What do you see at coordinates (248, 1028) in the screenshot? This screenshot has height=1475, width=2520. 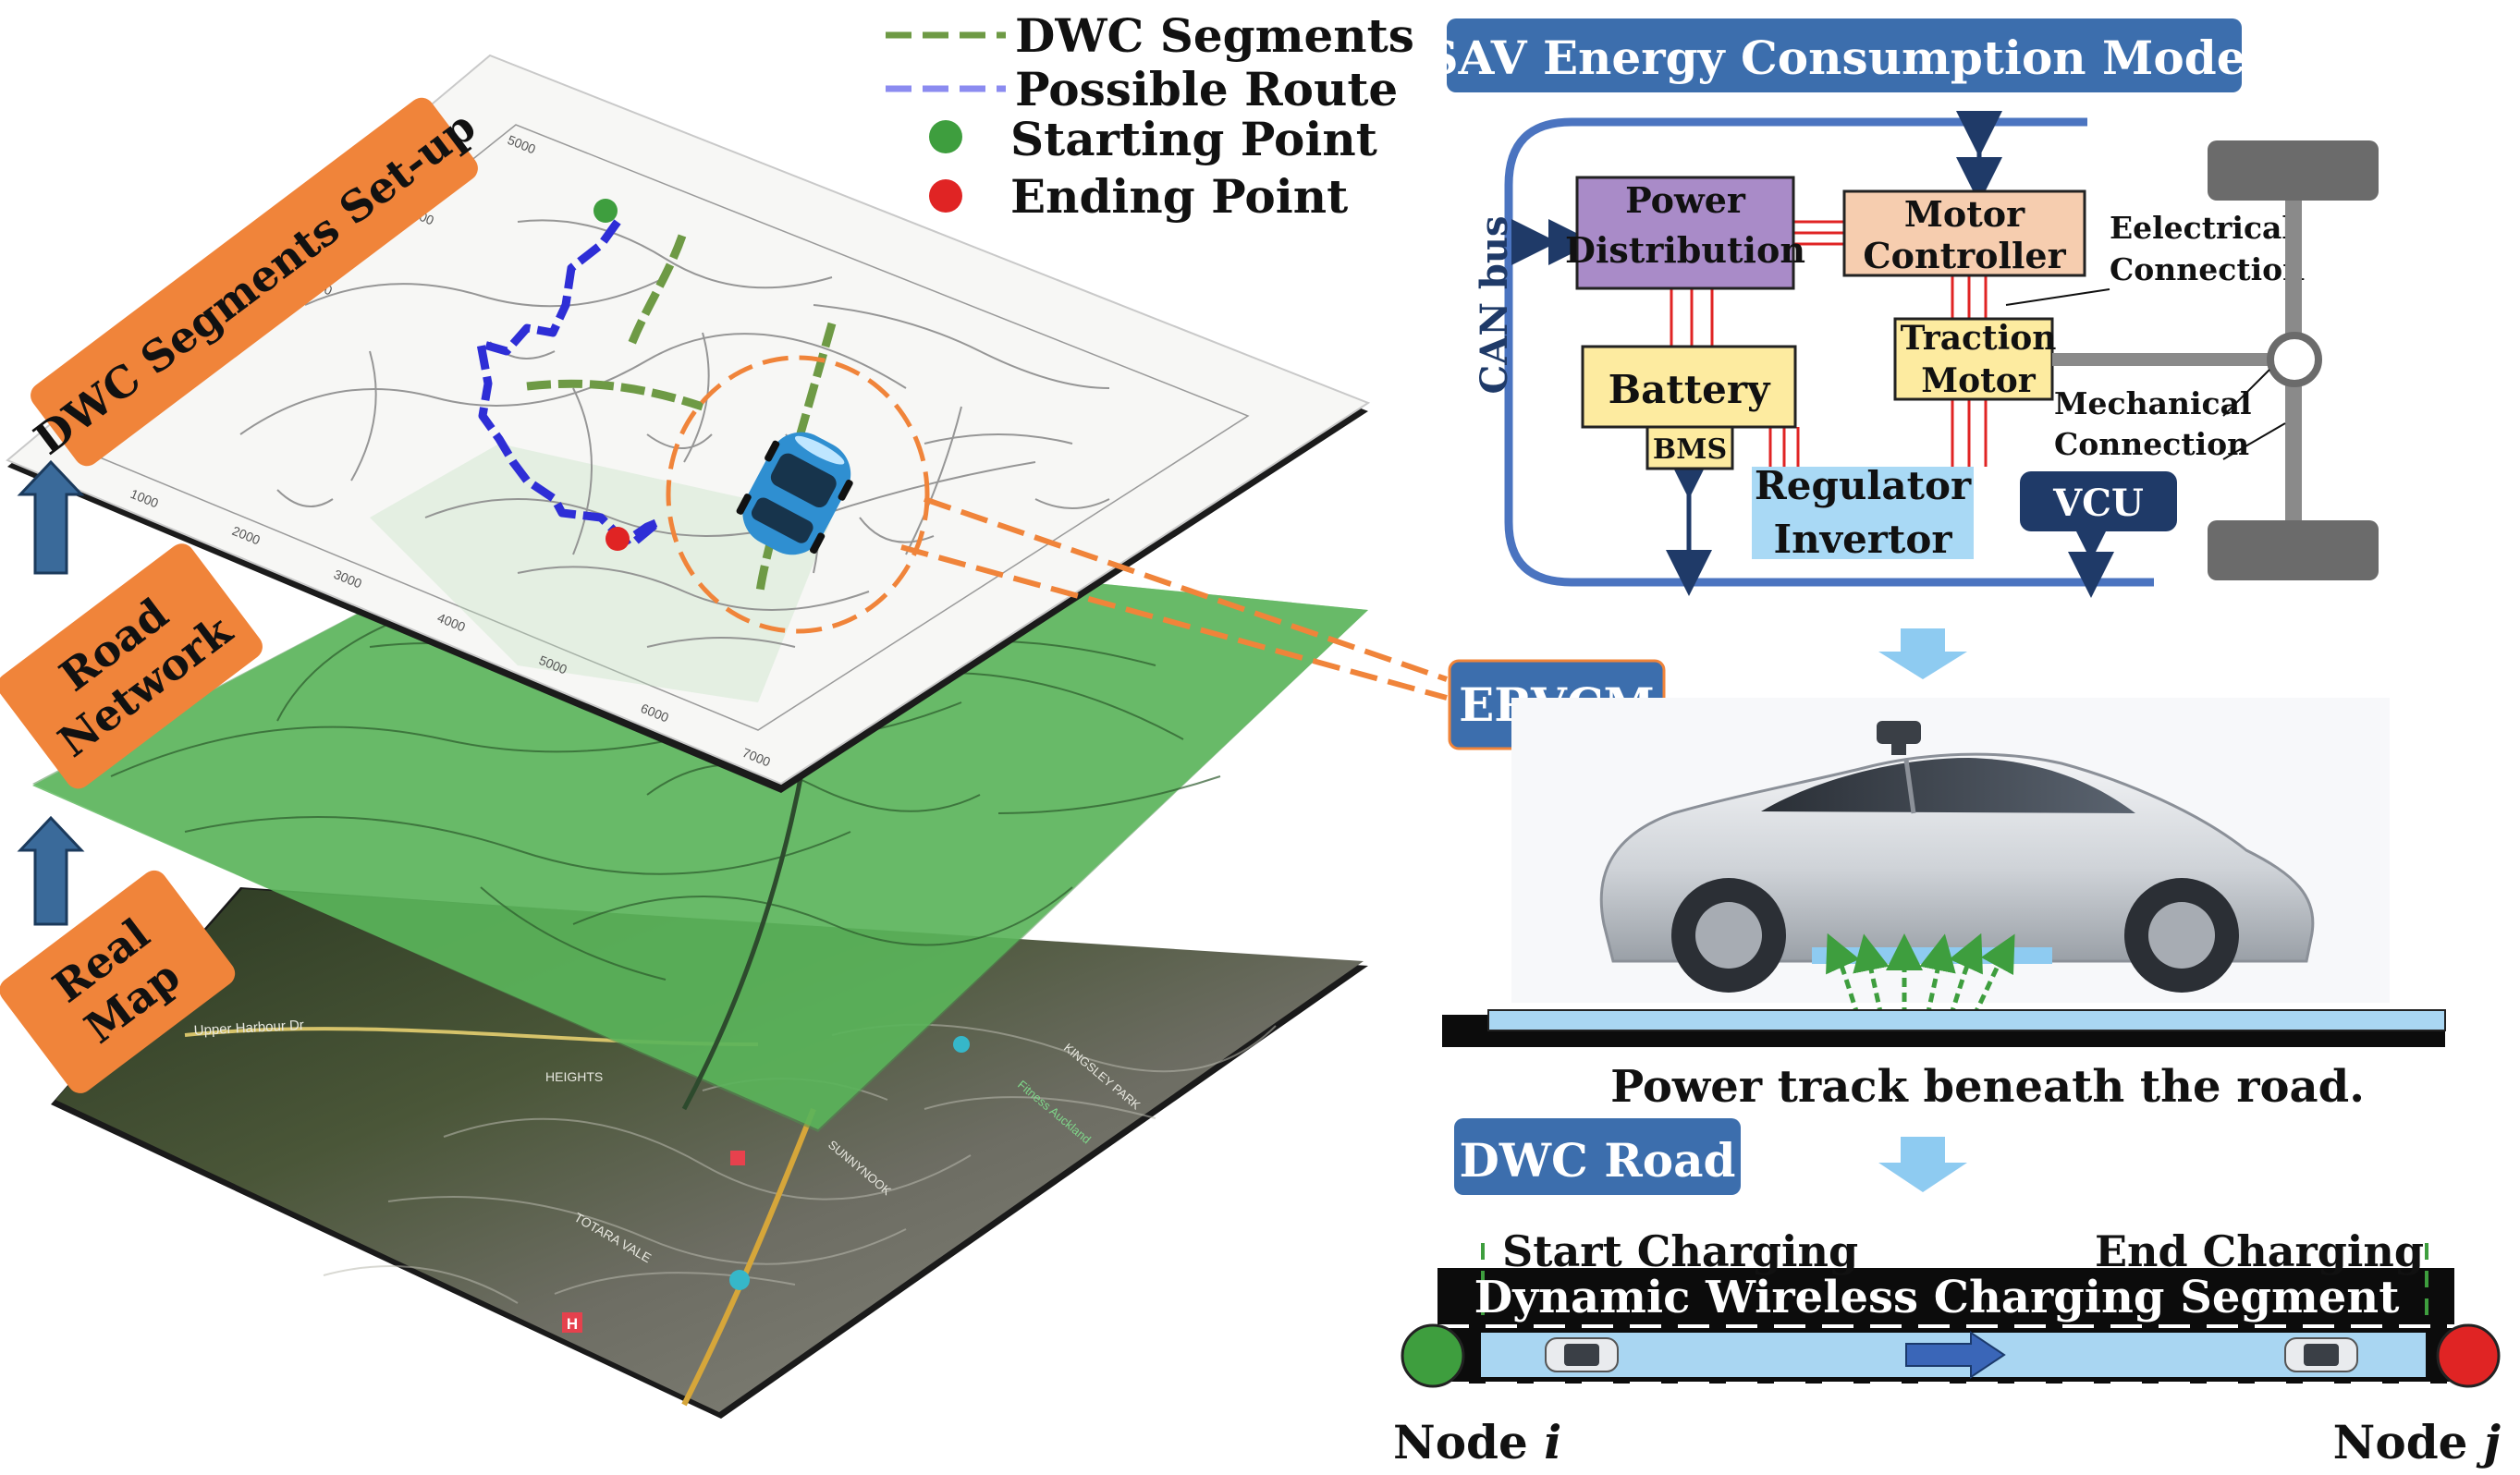 I see `map-label-upper-harbour: Upper Harbour Dr` at bounding box center [248, 1028].